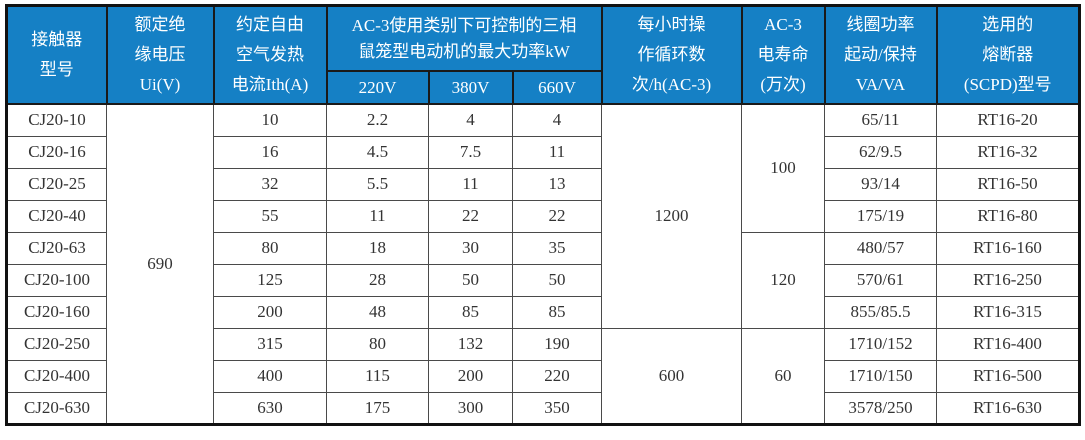 The width and height of the screenshot is (1085, 440). Describe the element at coordinates (270, 408) in the screenshot. I see `cell-ith: 630` at that location.